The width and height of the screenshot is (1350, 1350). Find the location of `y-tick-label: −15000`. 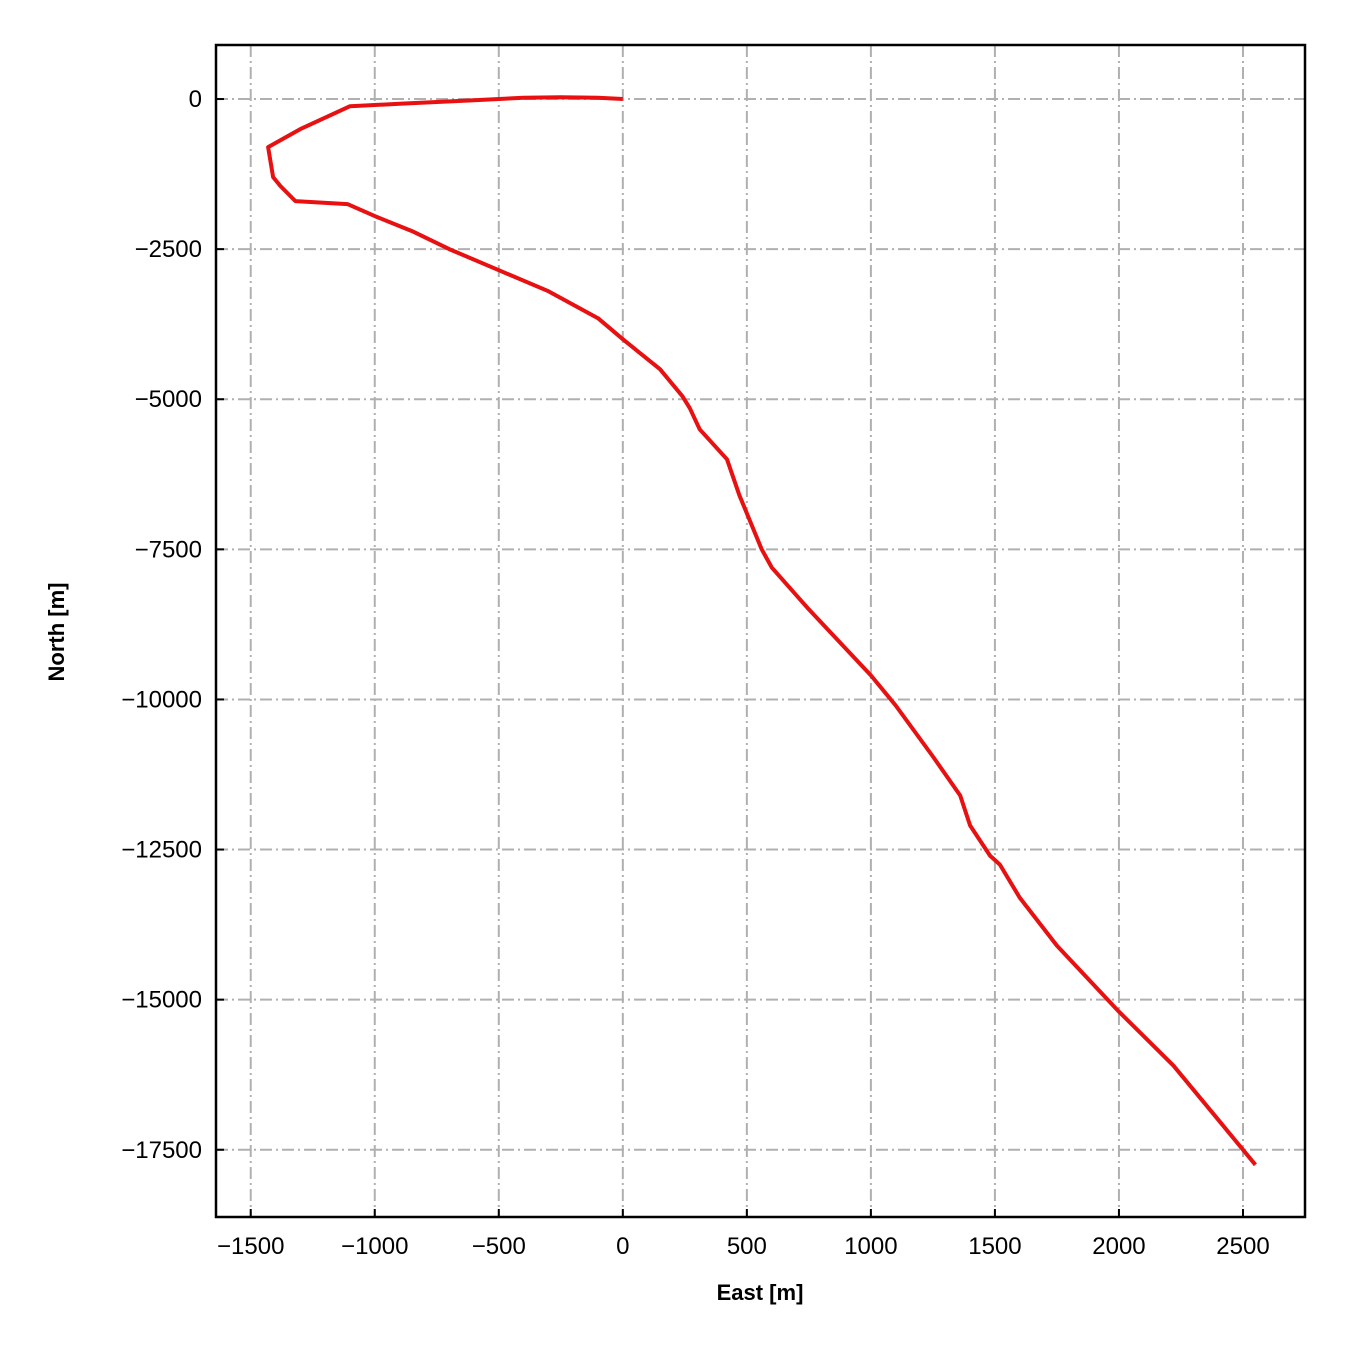

y-tick-label: −15000 is located at coordinates (161, 1000).